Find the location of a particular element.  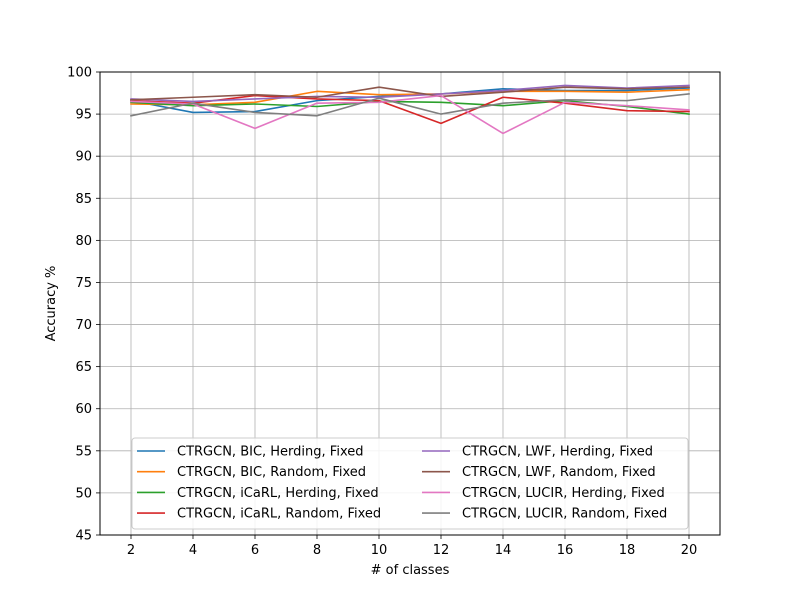

legend-label-1: CTRGCN, BIC, Herding, Fixed is located at coordinates (270, 452).